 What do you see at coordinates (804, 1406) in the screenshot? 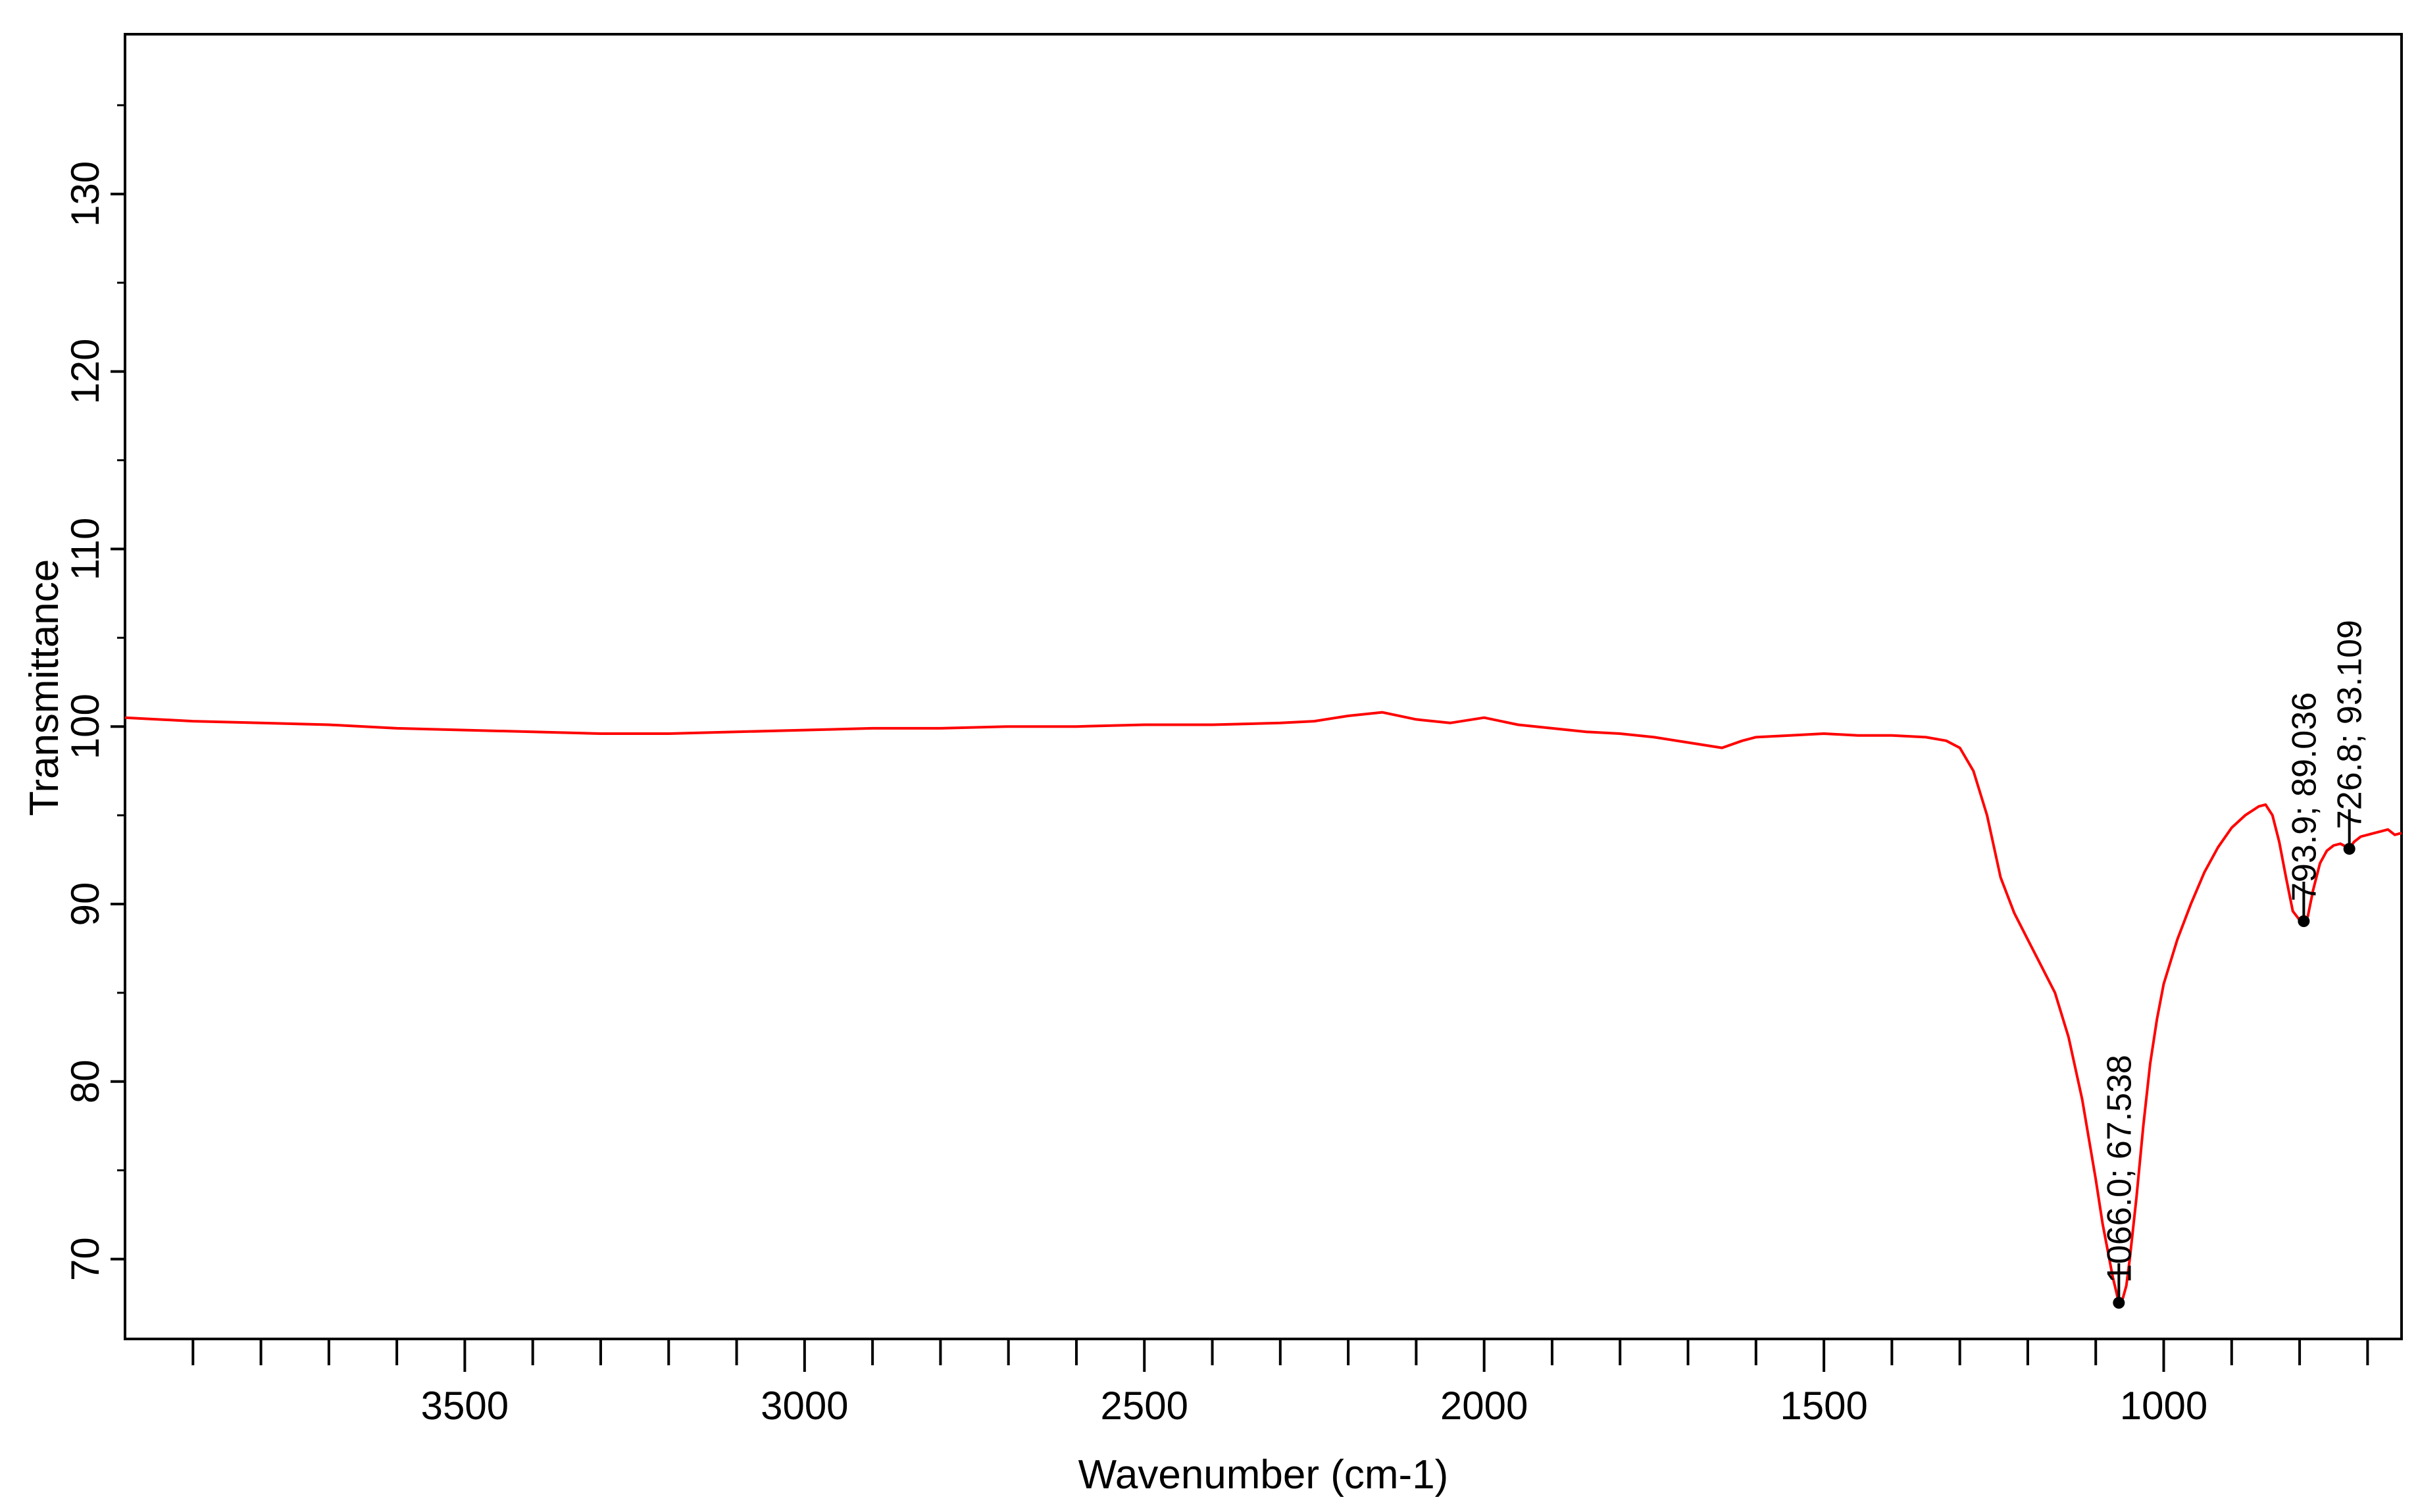
I see `x-tick-label: 3000` at bounding box center [804, 1406].